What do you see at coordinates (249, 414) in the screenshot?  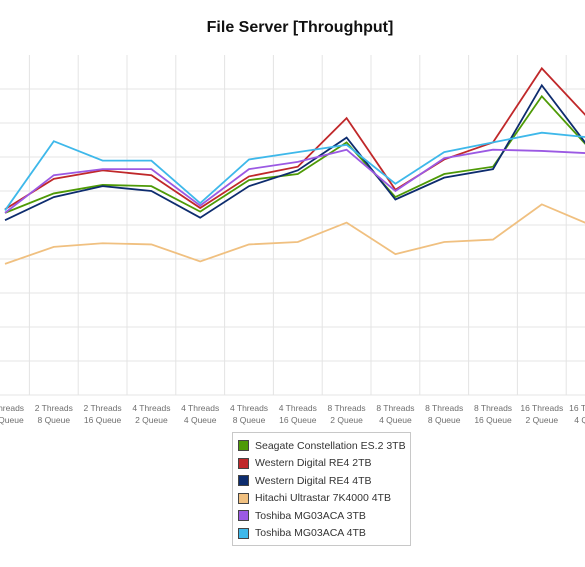 I see `x-tick-label: 4 Threads 8 Queue` at bounding box center [249, 414].